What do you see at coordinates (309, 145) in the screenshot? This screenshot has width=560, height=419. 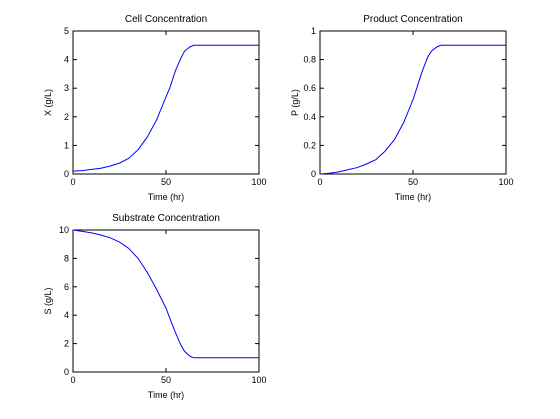 I see `y-tick-label: 0.2` at bounding box center [309, 145].